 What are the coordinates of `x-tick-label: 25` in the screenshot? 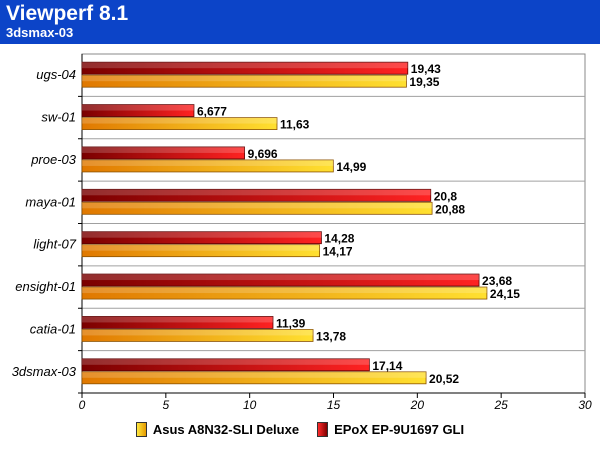 It's located at (500, 405).